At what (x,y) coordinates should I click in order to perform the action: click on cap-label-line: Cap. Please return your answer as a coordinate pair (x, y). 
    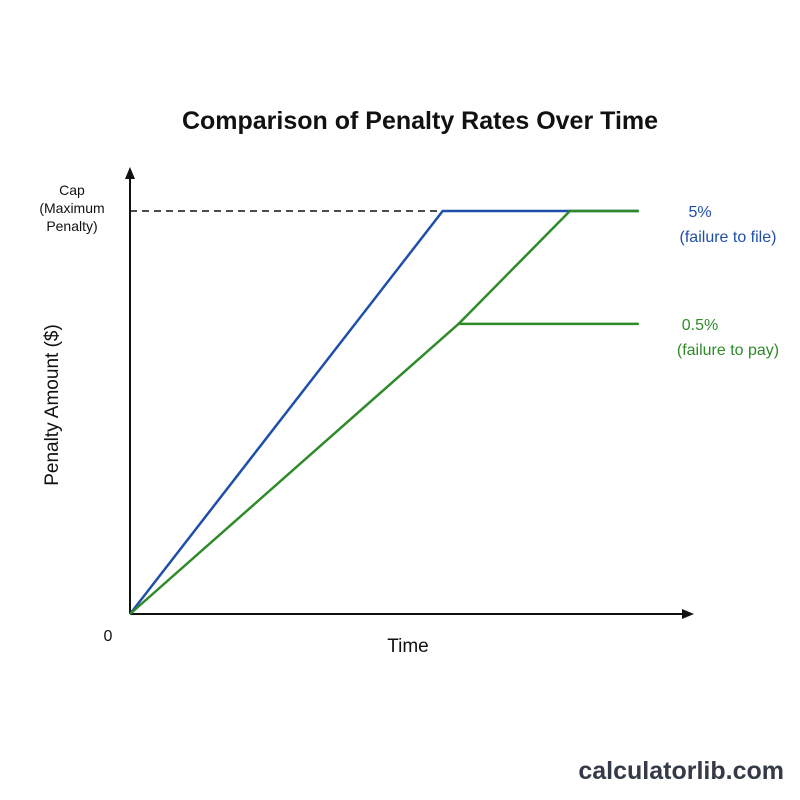
    Looking at the image, I should click on (72, 190).